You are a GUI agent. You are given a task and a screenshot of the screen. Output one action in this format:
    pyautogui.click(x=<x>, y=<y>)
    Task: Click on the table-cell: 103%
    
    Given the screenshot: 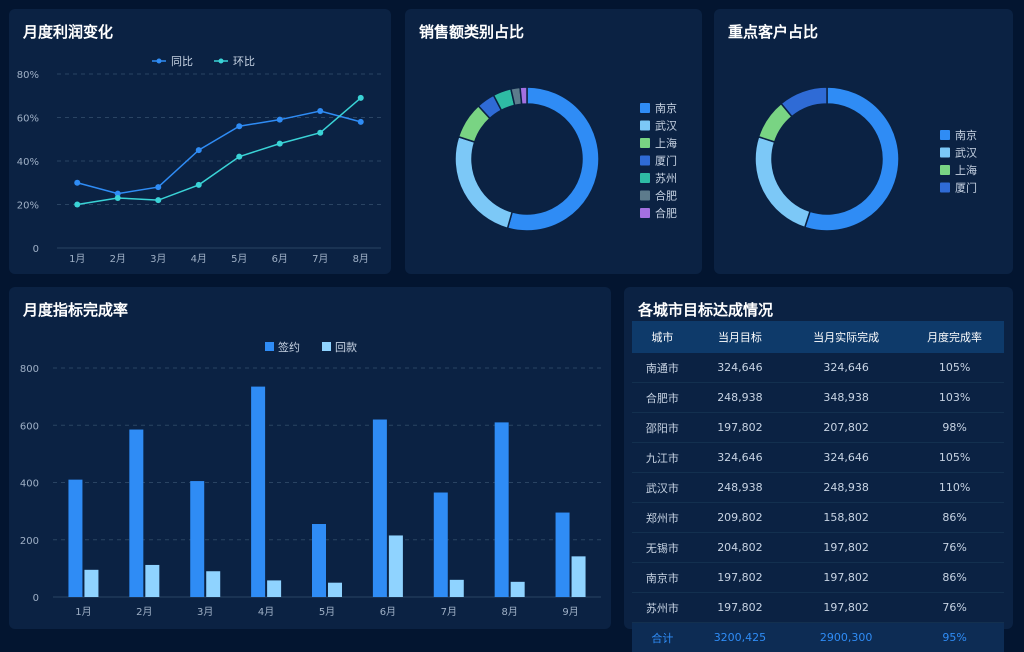 What is the action you would take?
    pyautogui.click(x=954, y=398)
    